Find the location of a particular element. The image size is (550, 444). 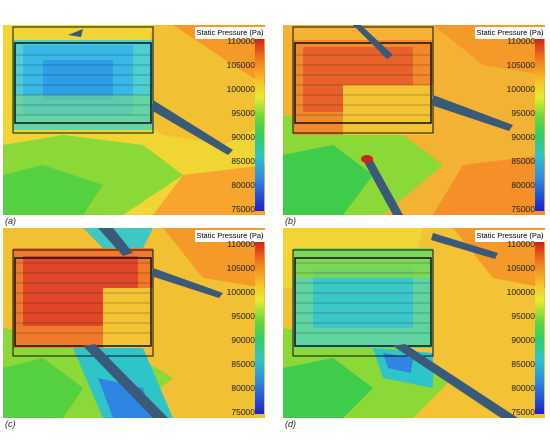

panel-caption: (c) is located at coordinates (10, 424).